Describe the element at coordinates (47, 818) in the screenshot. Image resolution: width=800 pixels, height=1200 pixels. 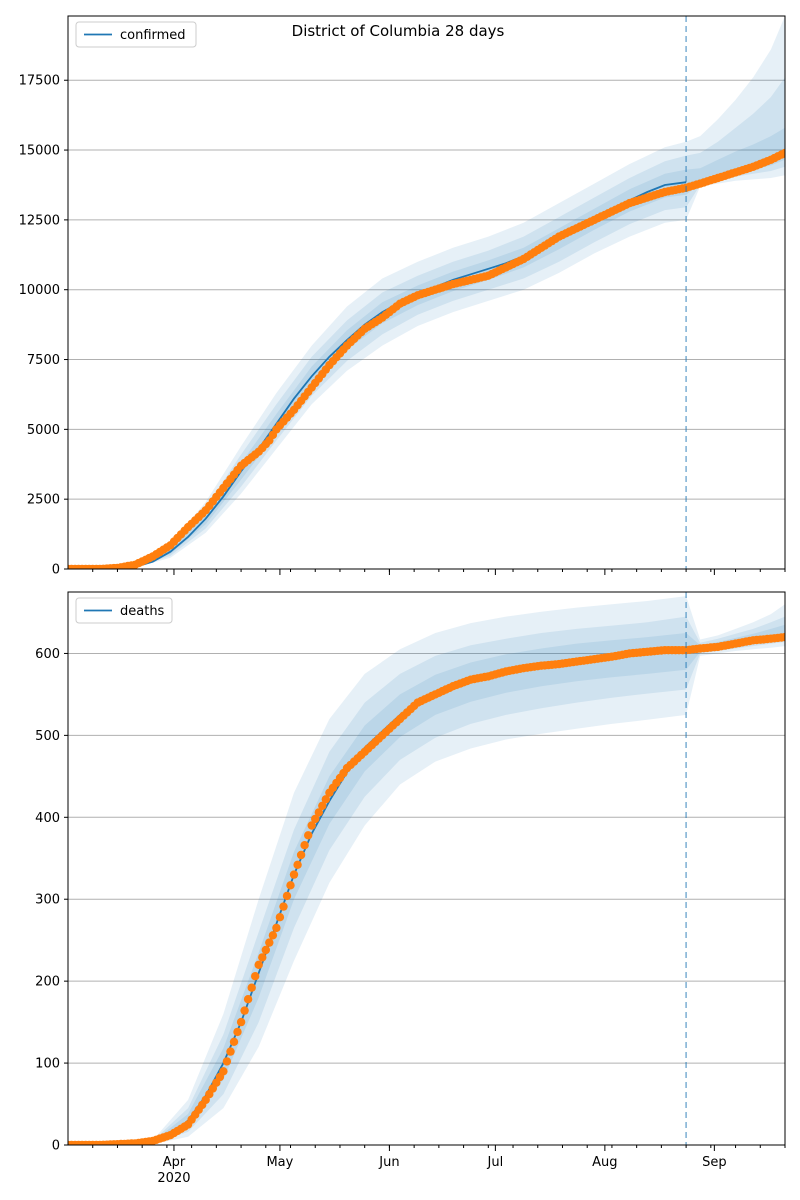
I see `y-tick-label: 400` at that location.